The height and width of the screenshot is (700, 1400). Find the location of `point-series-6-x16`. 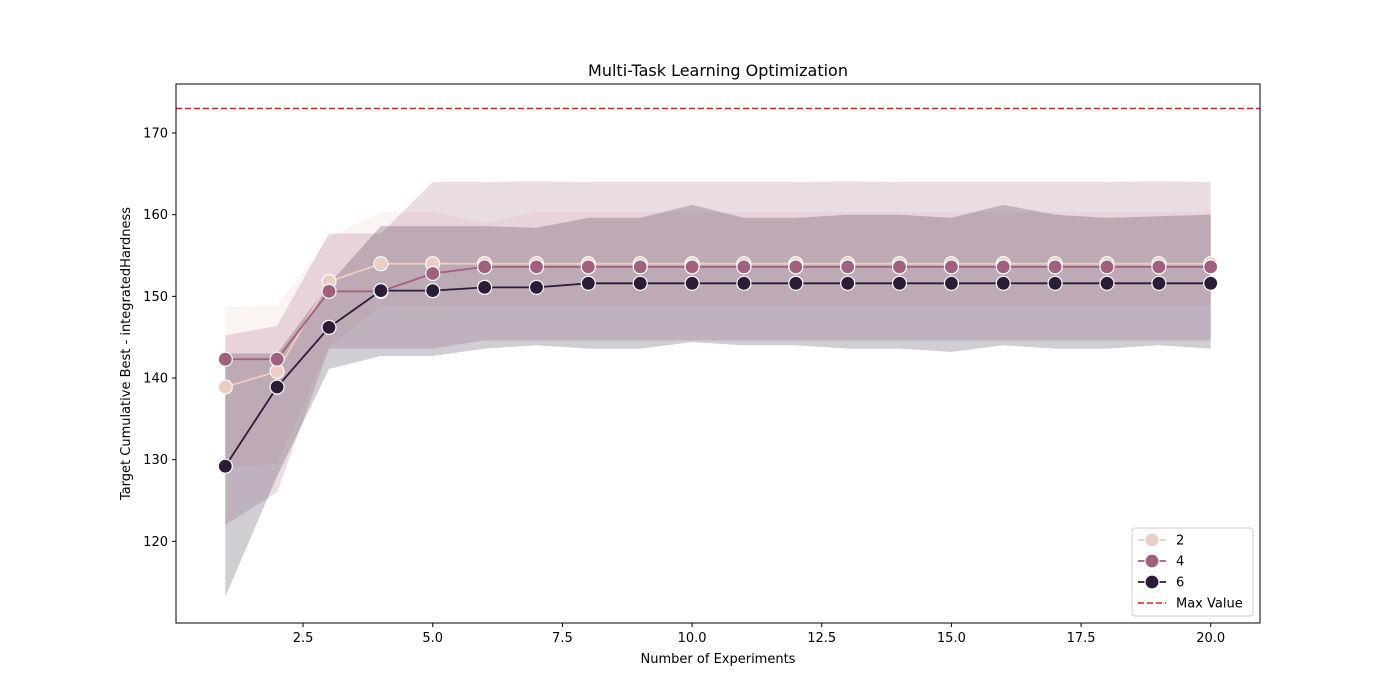

point-series-6-x16 is located at coordinates (1003, 283).